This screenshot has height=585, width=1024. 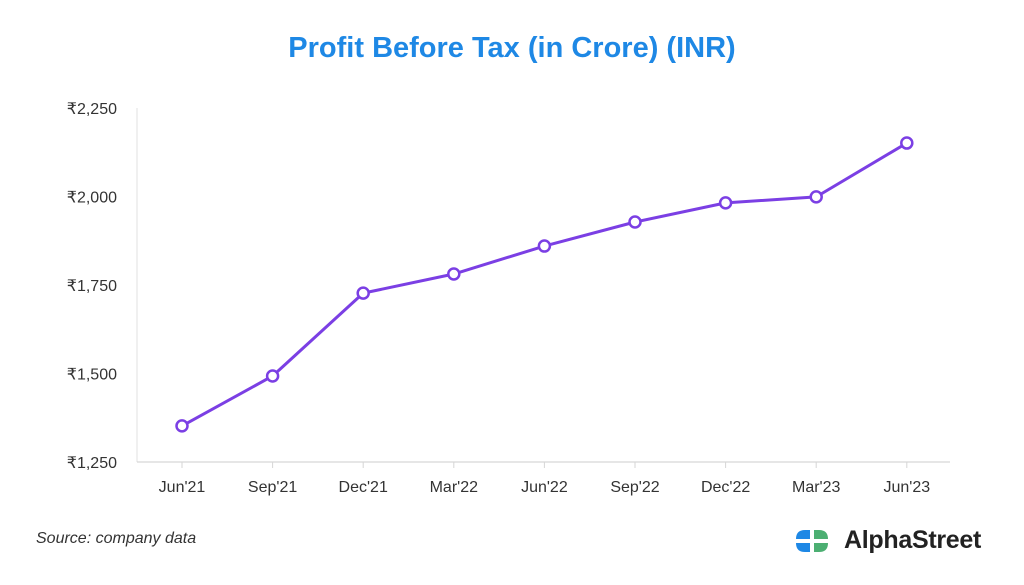 What do you see at coordinates (906, 487) in the screenshot?
I see `x-tick-label: Jun'23` at bounding box center [906, 487].